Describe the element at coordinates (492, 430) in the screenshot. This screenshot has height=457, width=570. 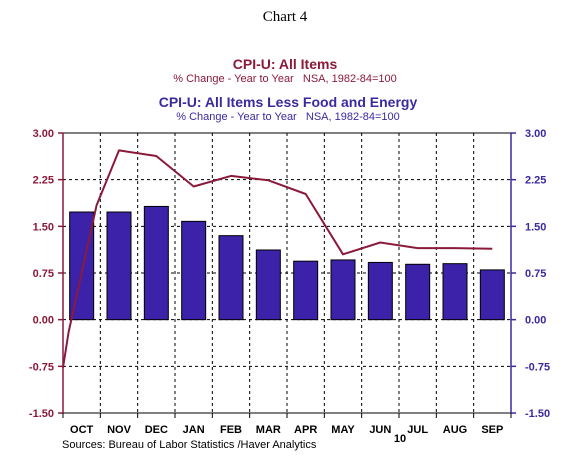
I see `x-tick-label-sep: SEP` at that location.